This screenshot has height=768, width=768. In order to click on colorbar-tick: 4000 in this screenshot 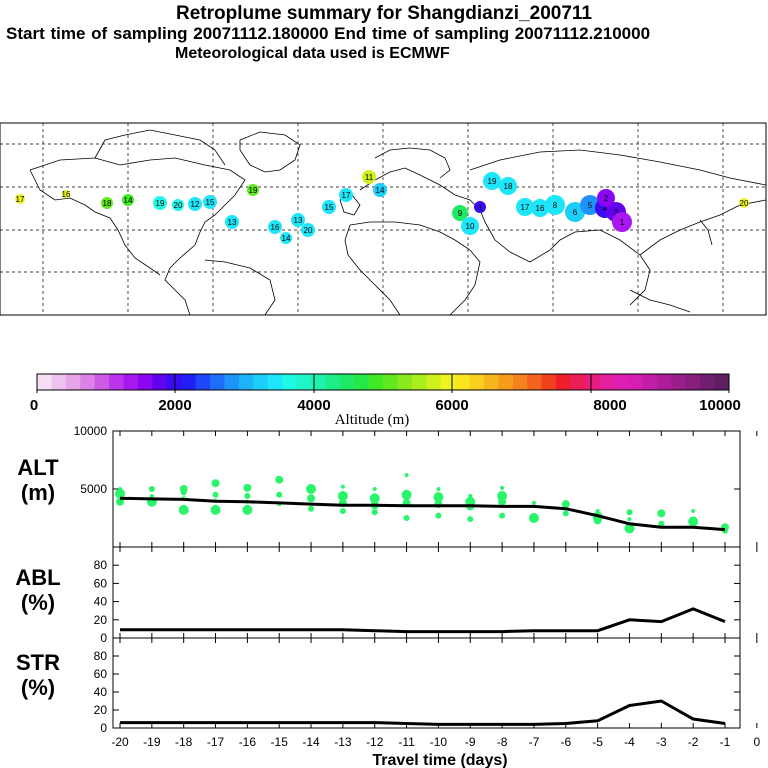, I will do `click(313, 405)`.